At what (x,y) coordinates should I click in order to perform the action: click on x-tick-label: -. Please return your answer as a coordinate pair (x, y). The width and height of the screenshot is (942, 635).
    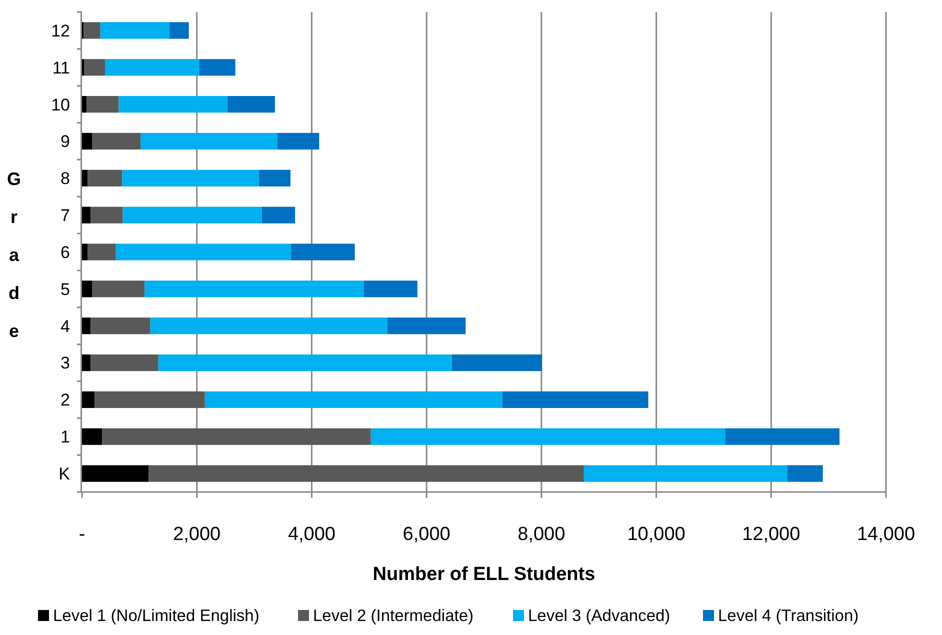
    Looking at the image, I should click on (82, 534).